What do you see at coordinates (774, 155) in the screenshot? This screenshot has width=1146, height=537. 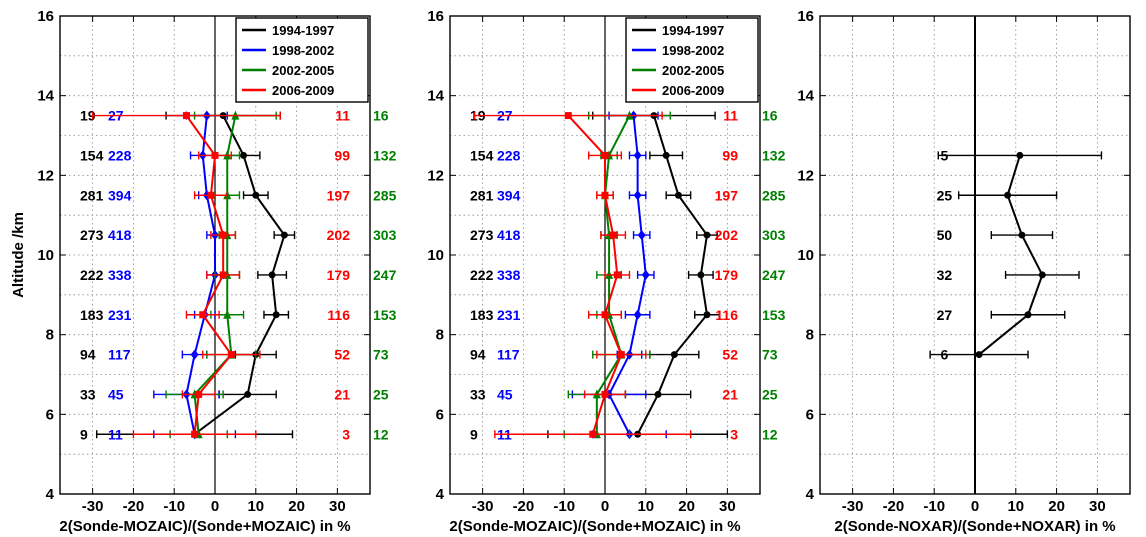 I see `count-label: 132` at bounding box center [774, 155].